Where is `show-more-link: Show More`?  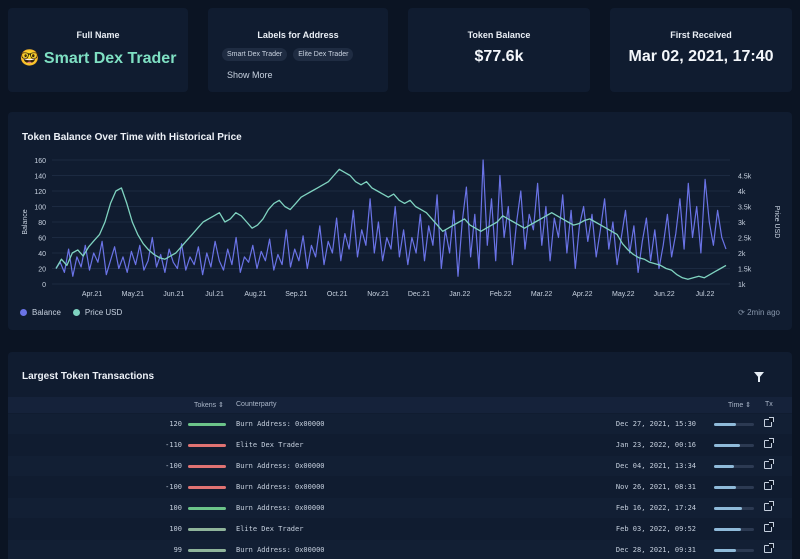
show-more-link: Show More is located at coordinates (250, 75).